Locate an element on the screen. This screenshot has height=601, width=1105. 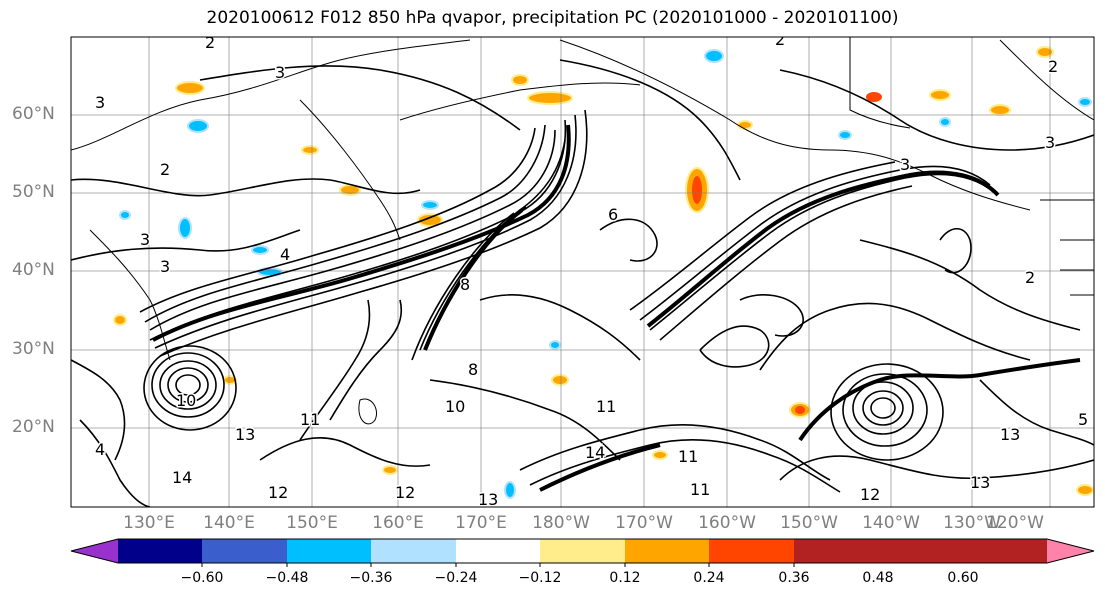
lon-label-130w: 130°W is located at coordinates (972, 523).